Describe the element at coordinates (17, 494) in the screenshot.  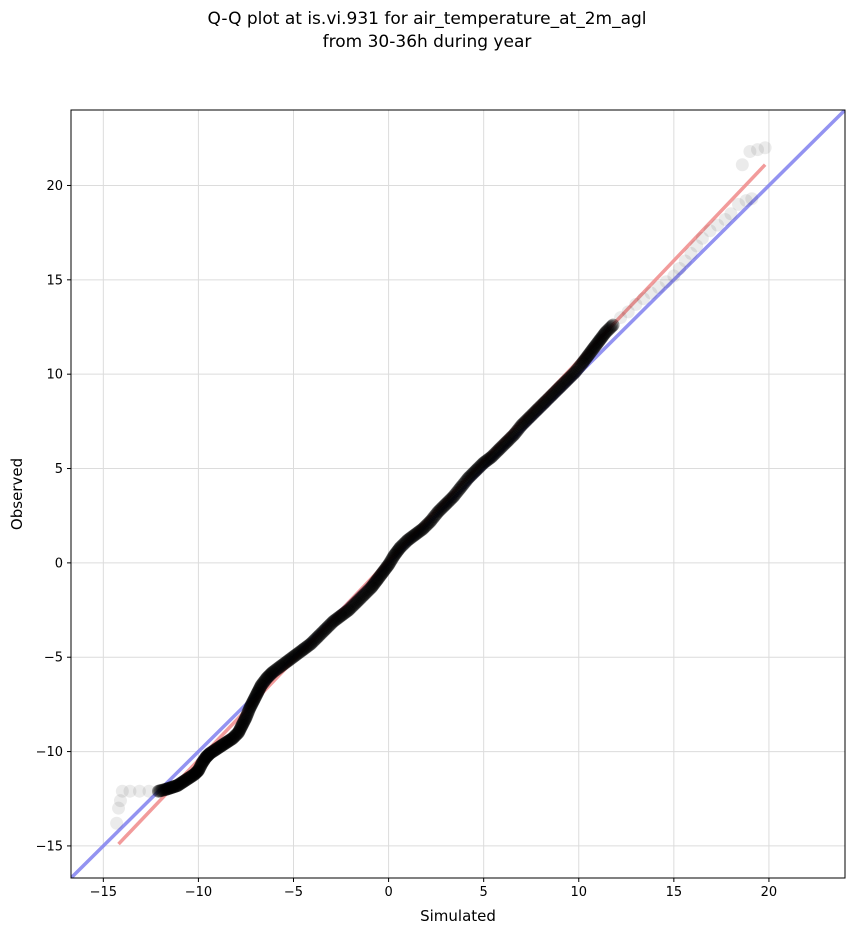
I see `y-axis-label: Observed` at that location.